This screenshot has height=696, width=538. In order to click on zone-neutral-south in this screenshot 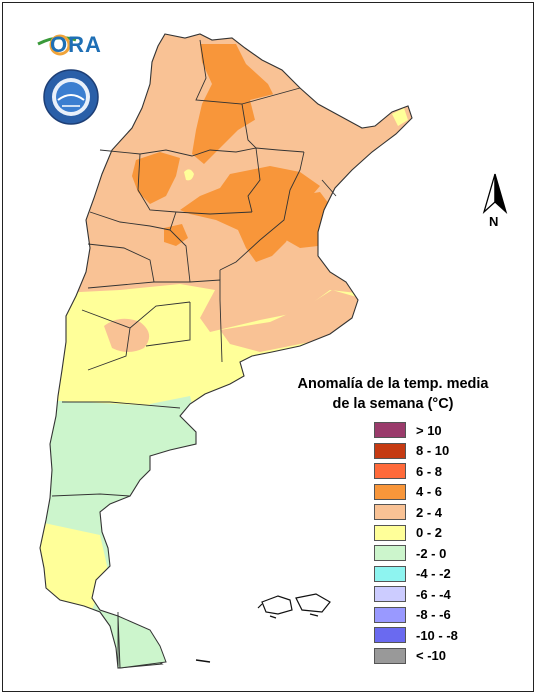, I will do `click(74, 565)`.